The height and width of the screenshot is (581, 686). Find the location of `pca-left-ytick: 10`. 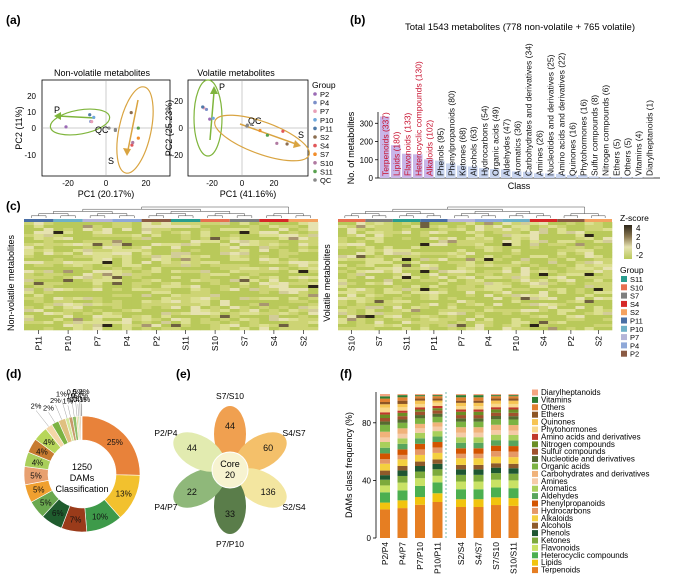

pca-left-ytick: 10 is located at coordinates (31, 112).